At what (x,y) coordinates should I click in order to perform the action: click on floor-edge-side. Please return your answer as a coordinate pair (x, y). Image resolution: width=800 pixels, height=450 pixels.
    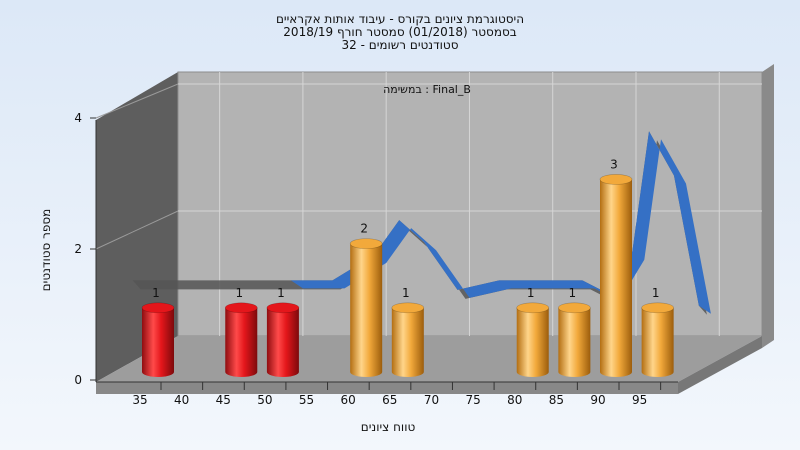
    Looking at the image, I should click on (720, 365).